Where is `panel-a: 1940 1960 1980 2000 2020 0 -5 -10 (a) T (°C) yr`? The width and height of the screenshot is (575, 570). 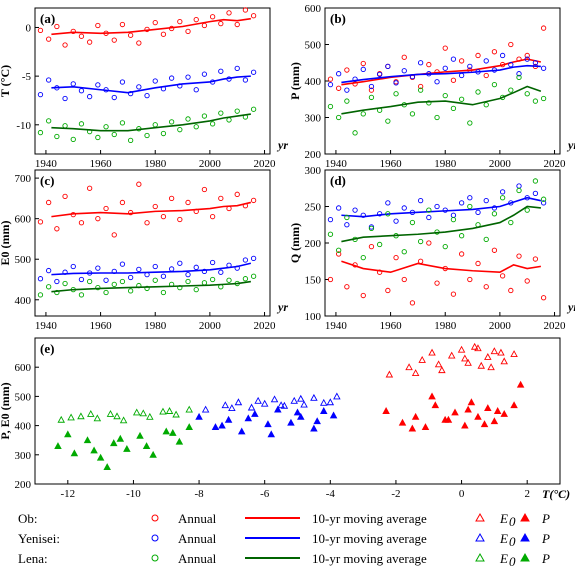
panel-a: 1940 1960 1980 2000 2020 0 -5 -10 (a) T (°C) yr is located at coordinates (144, 88).